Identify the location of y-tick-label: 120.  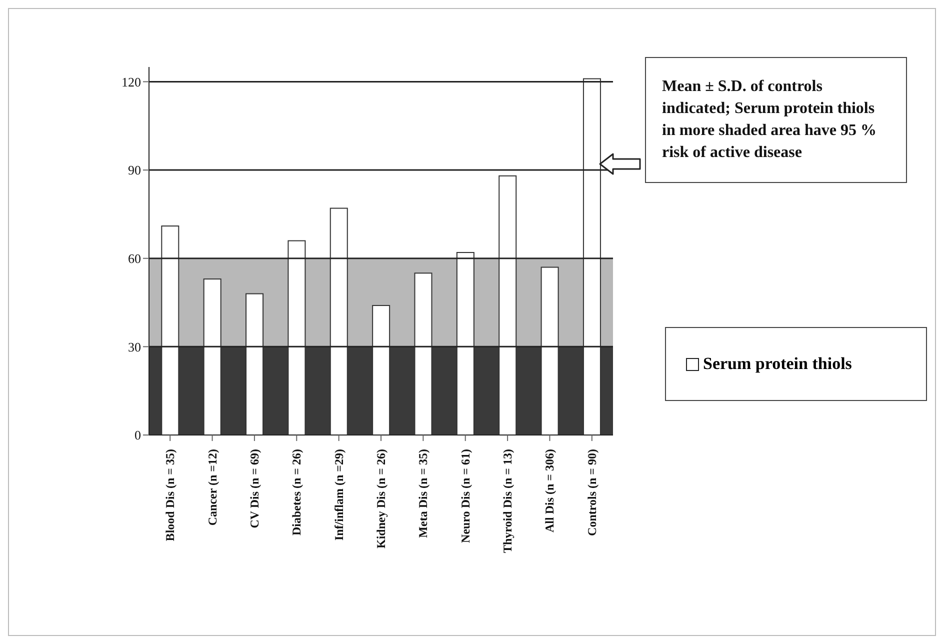
(131, 82).